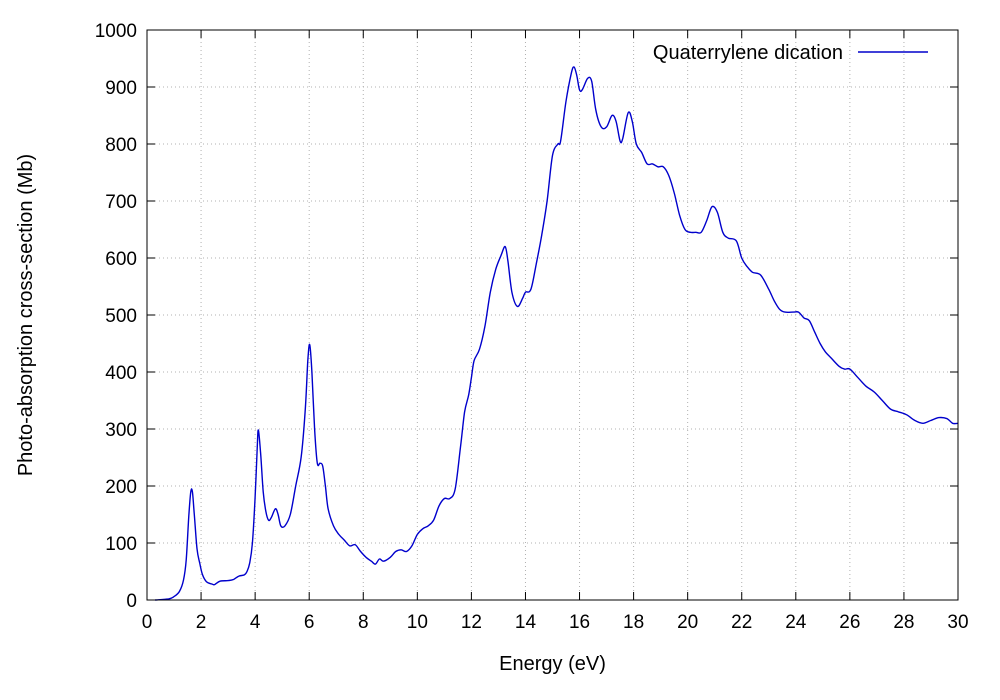 The image size is (1000, 700). Describe the element at coordinates (121, 145) in the screenshot. I see `y-tick-label: 800` at that location.